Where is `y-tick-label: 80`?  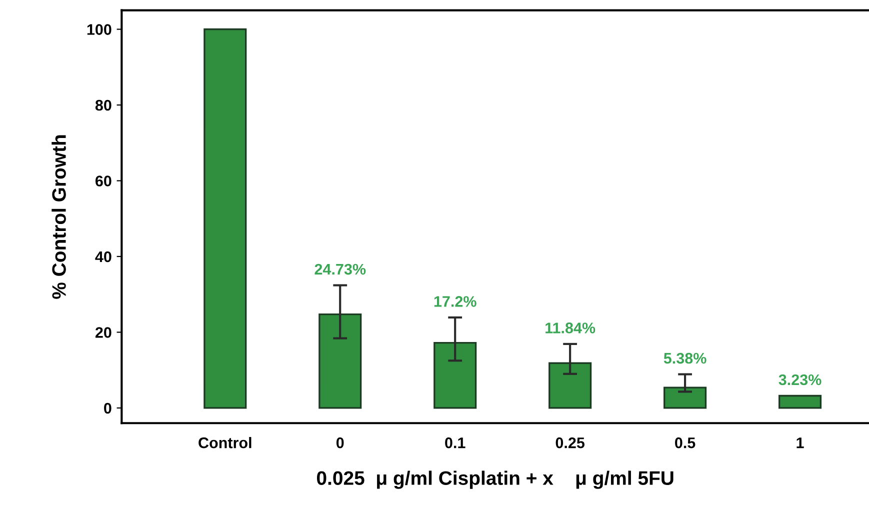 y-tick-label: 80 is located at coordinates (103, 105).